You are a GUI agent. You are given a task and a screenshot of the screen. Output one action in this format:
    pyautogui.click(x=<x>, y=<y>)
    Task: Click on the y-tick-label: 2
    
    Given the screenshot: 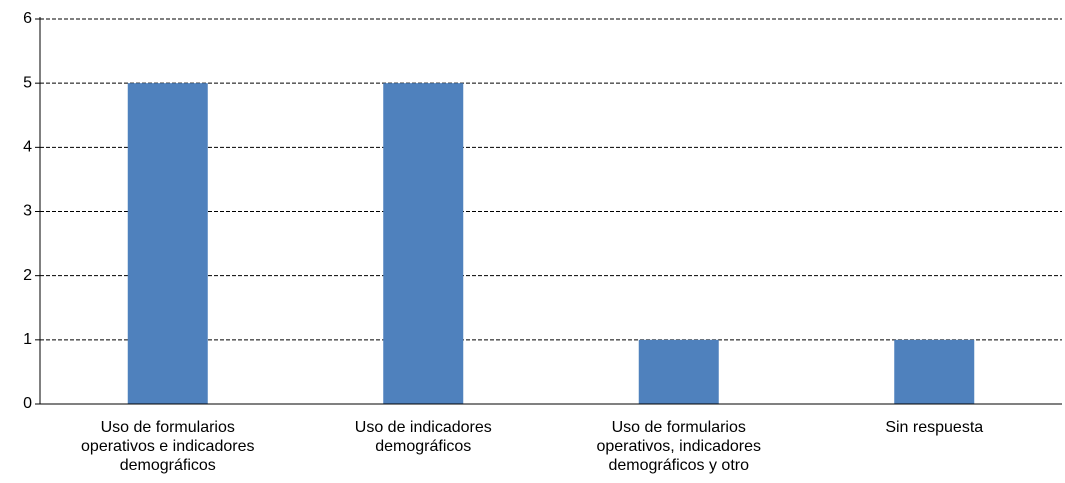 What is the action you would take?
    pyautogui.click(x=27, y=275)
    